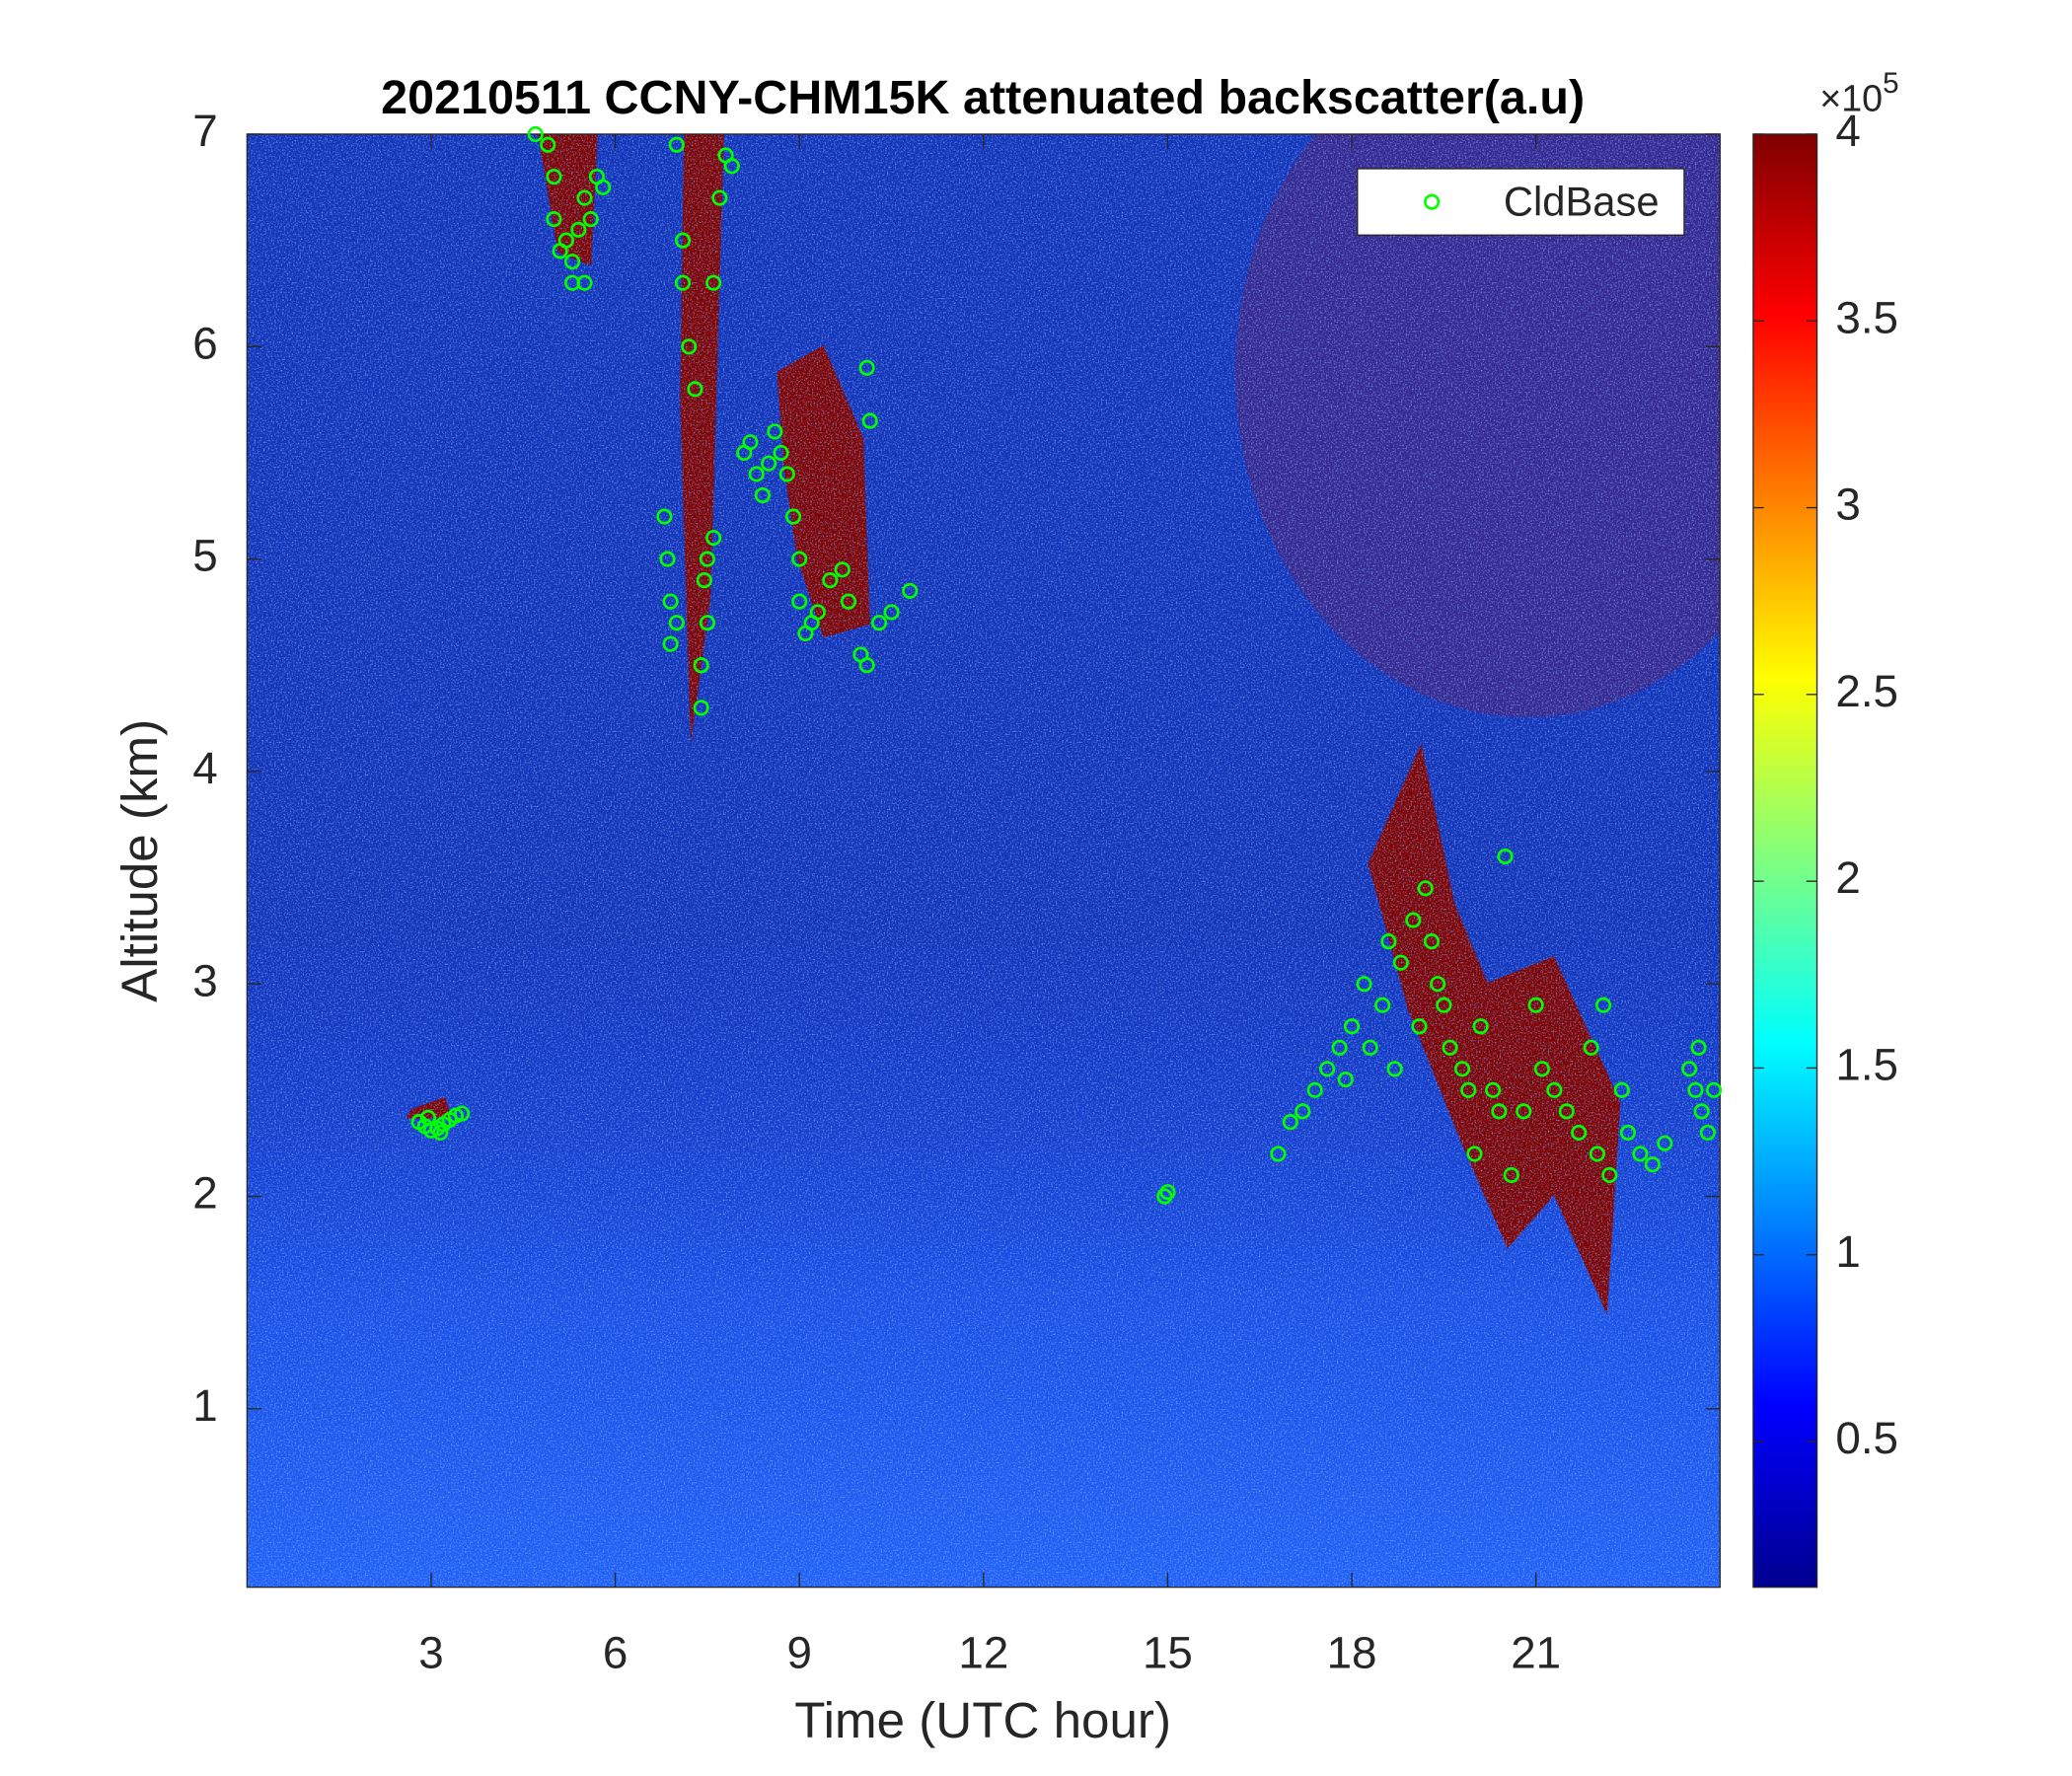 This screenshot has height=1776, width=2072. Describe the element at coordinates (1859, 93) in the screenshot. I see `colorbar-multiplier: ×10⁵` at that location.